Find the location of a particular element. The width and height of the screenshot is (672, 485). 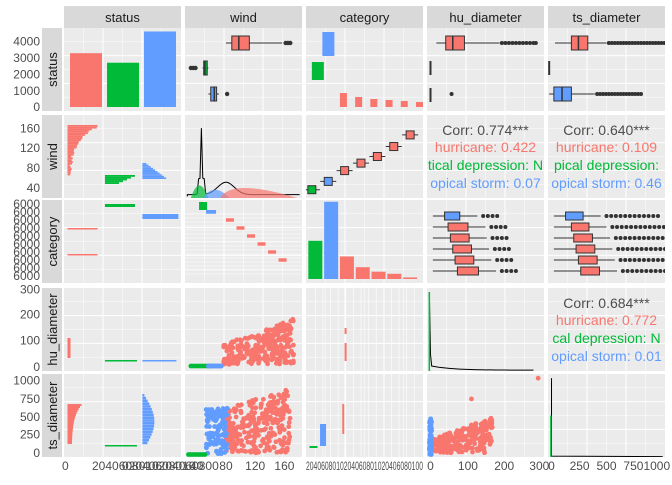

category-status-bar is located at coordinates (359, 102).